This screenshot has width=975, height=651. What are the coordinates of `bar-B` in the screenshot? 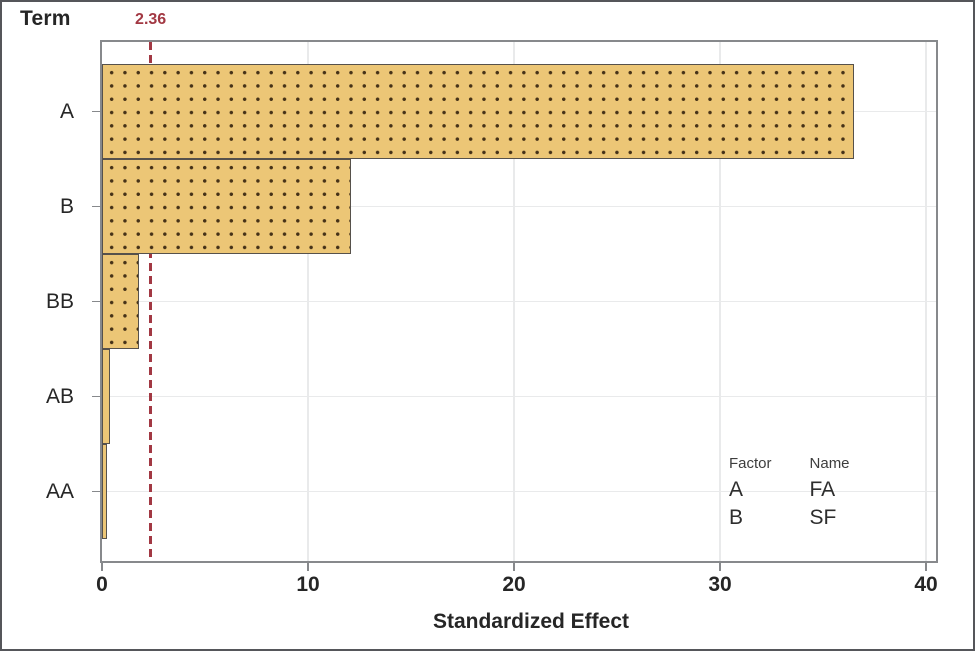 It's located at (227, 206).